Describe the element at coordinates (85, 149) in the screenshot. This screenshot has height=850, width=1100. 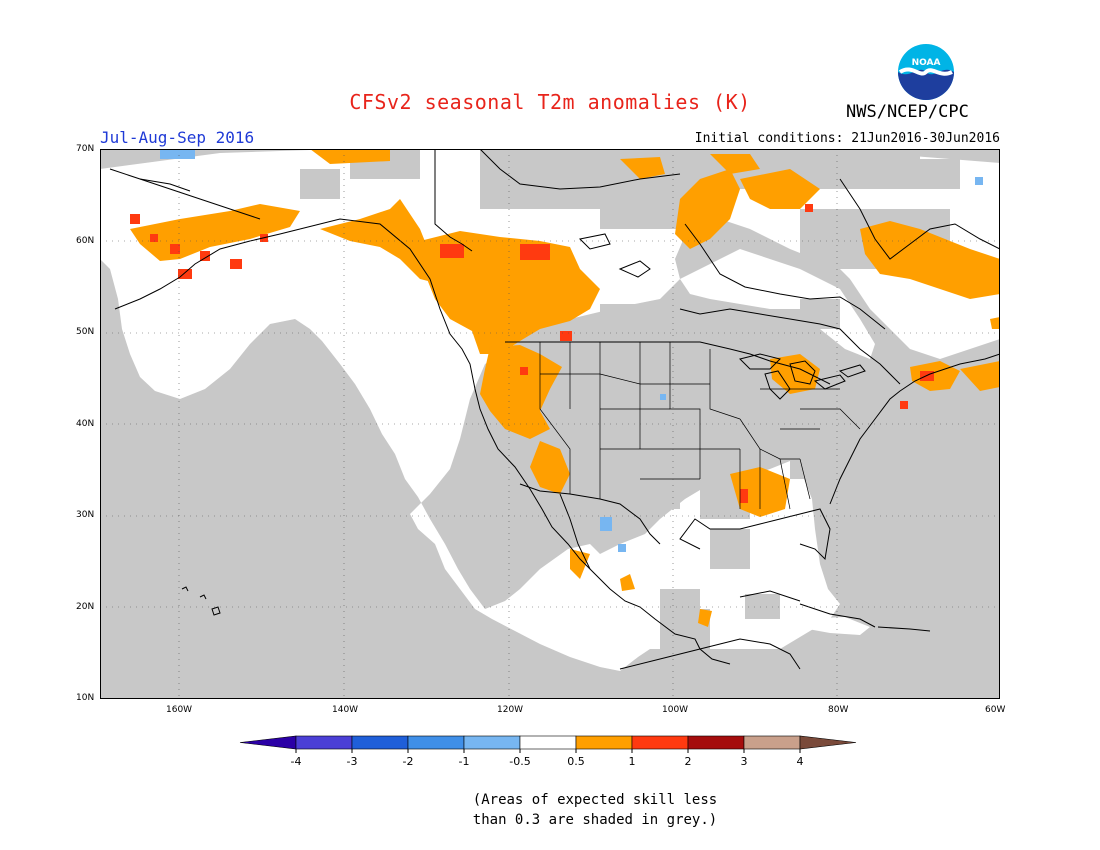
I see `lat-label-70n: 70N` at that location.